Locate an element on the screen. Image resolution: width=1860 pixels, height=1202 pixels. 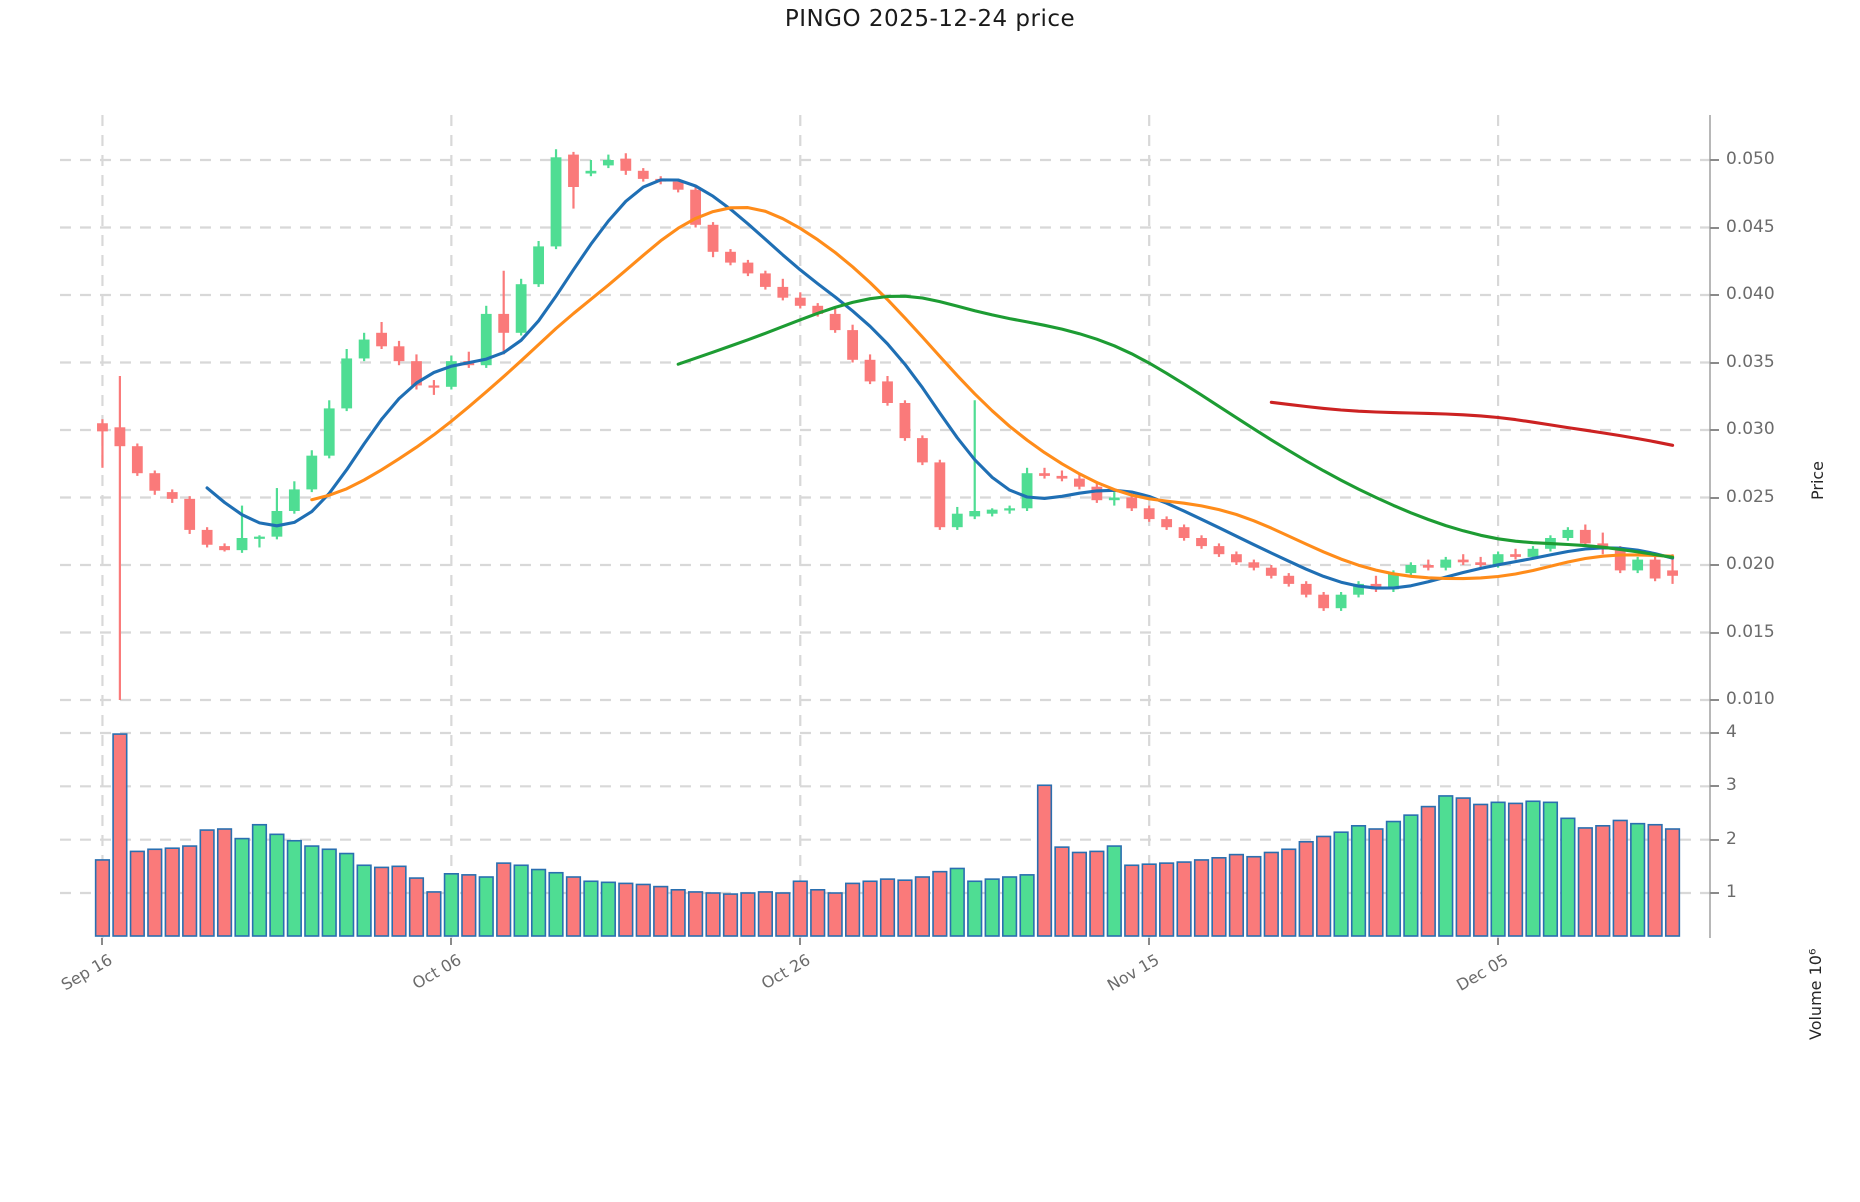
price-tick-label: 0.030 is located at coordinates (1750, 429).